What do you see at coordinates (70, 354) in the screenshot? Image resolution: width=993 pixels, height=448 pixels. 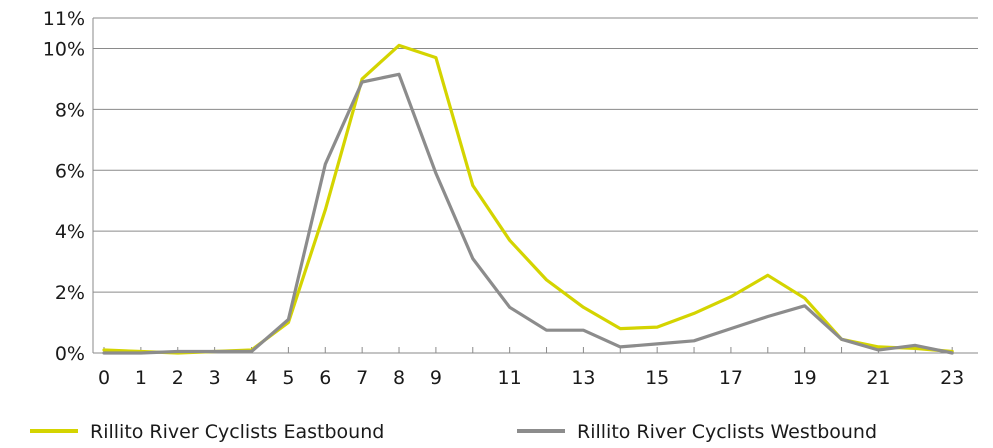 I see `y-tick-label: 0%` at bounding box center [70, 354].